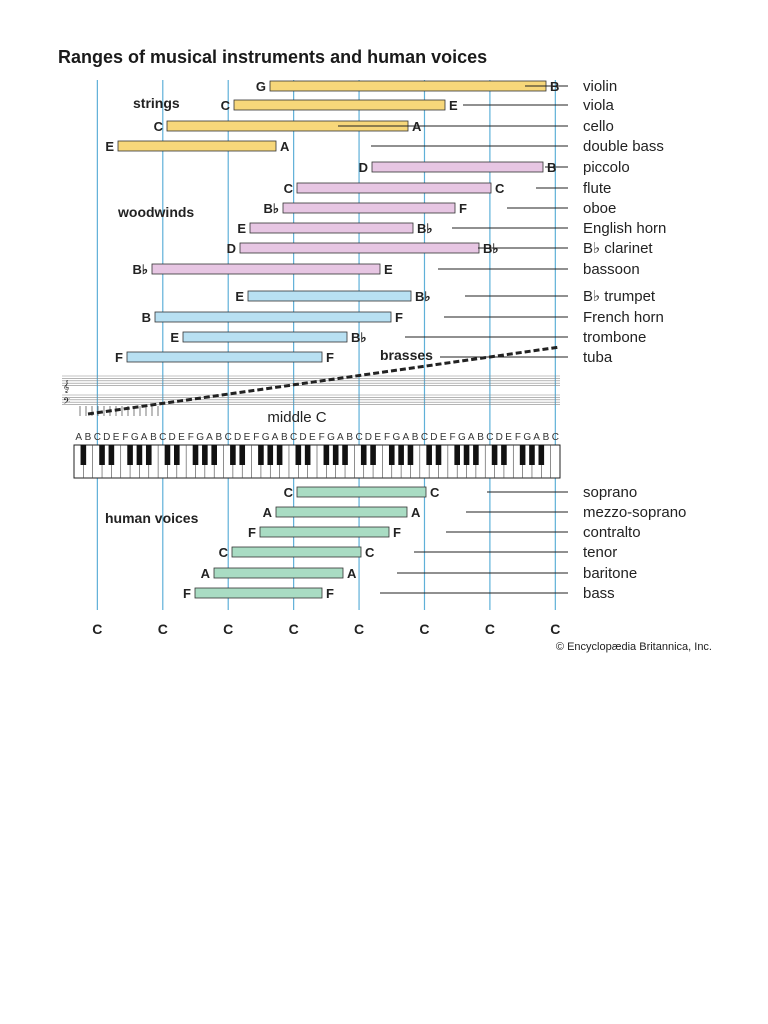 The width and height of the screenshot is (768, 1024). Describe the element at coordinates (197, 146) in the screenshot. I see `range-bar-doublebass` at that location.